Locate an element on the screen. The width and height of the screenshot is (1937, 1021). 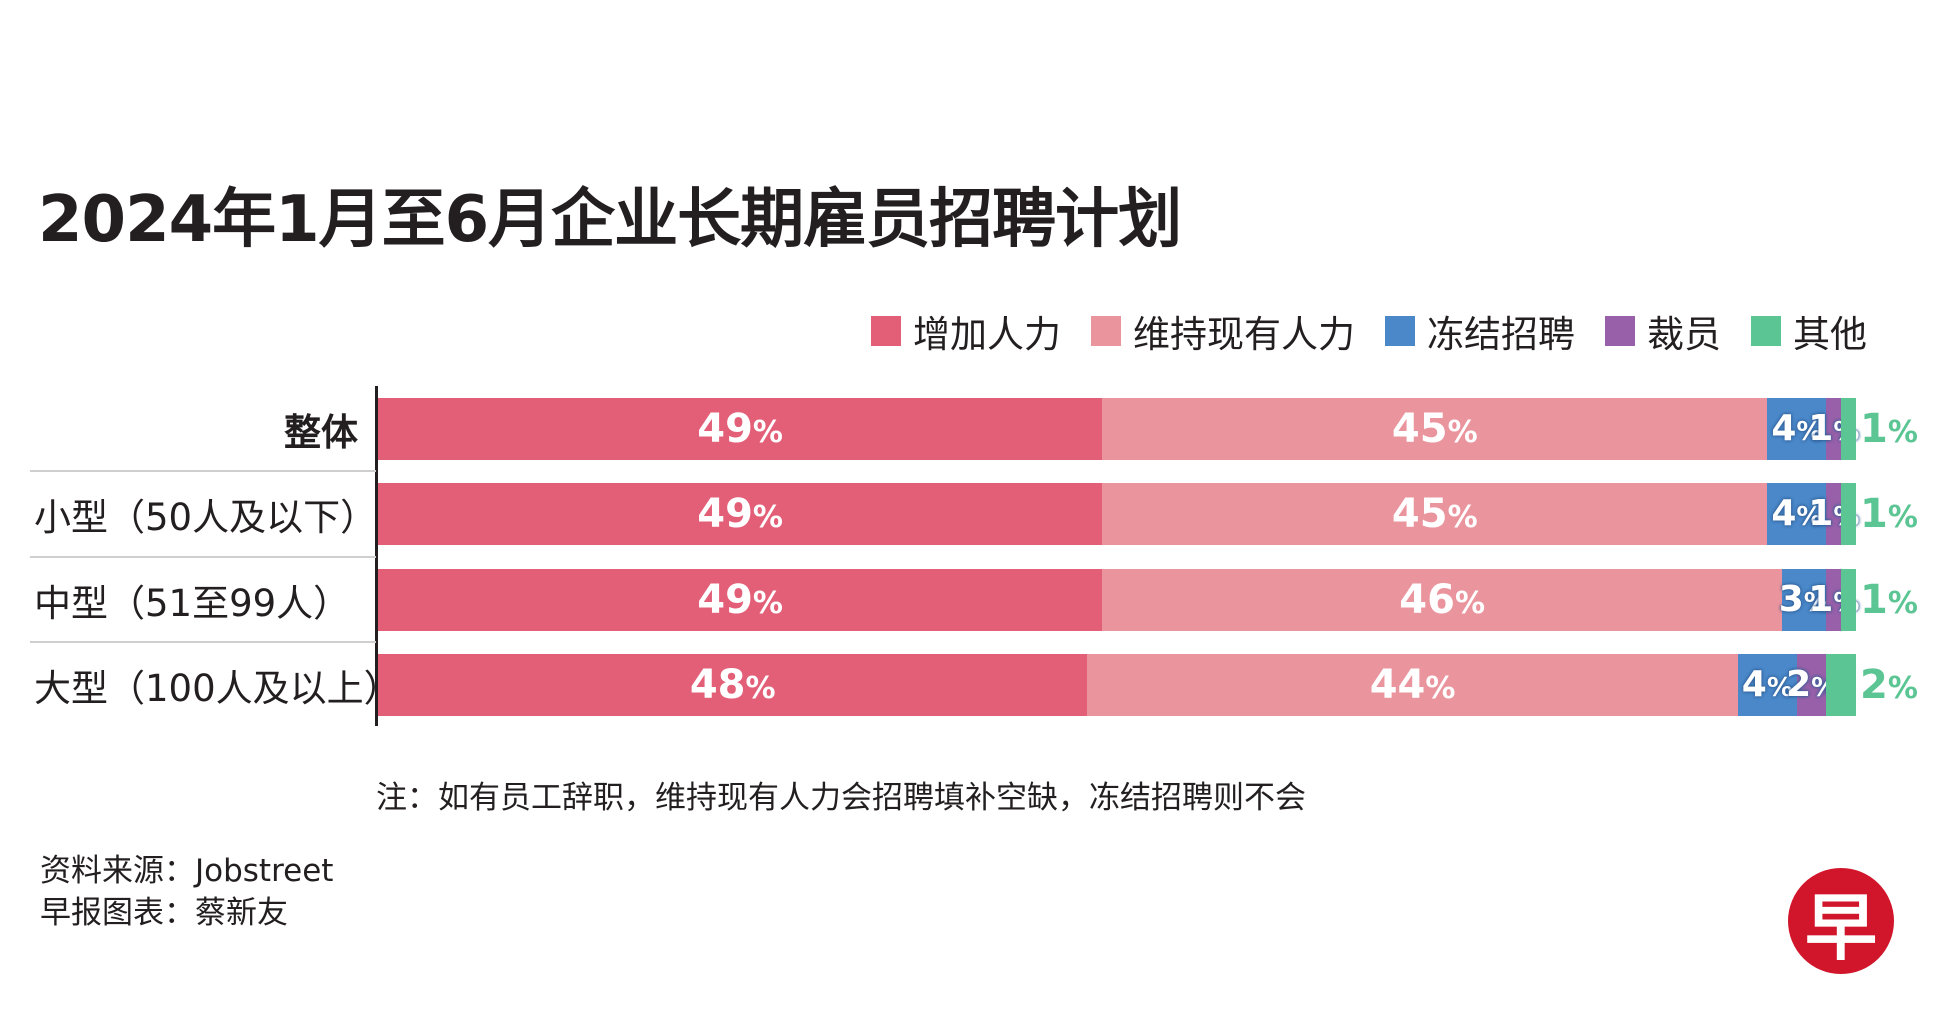
category-label: 整体 is located at coordinates (321, 432).